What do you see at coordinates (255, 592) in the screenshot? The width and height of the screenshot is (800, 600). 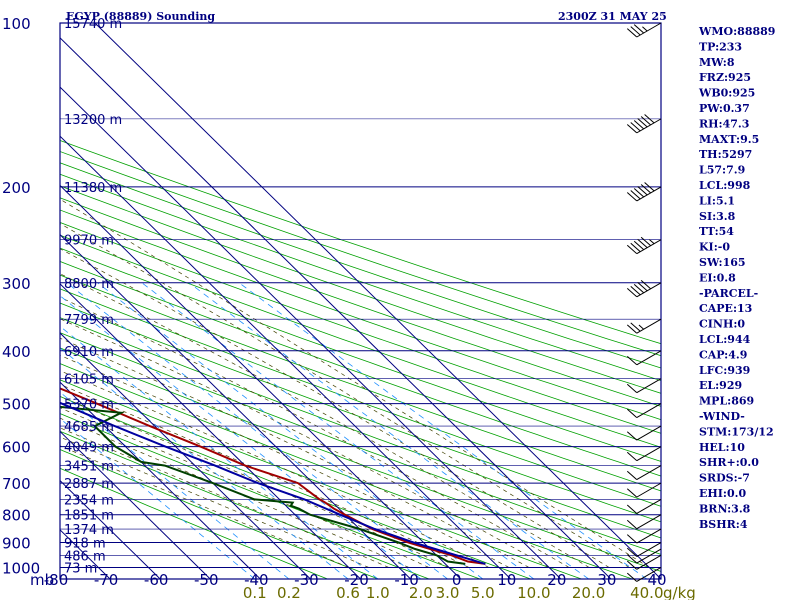 I see `mixing-ratio-label: 0.1` at bounding box center [255, 592].